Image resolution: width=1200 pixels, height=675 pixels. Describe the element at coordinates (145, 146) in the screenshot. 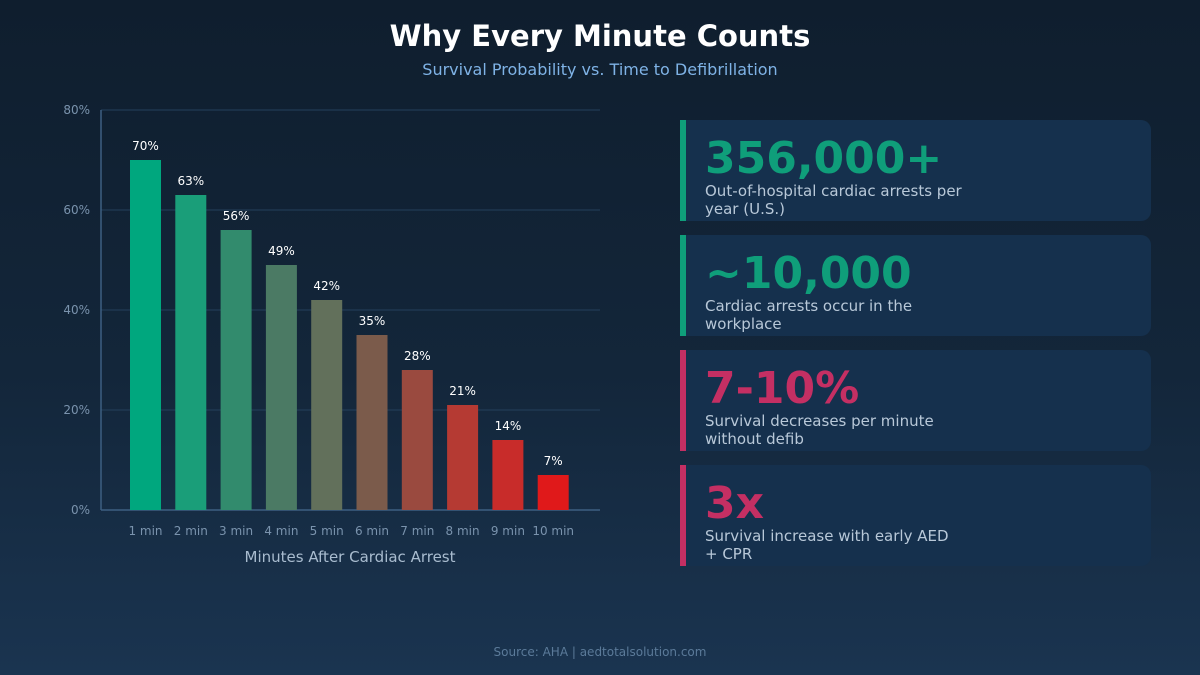

I see `data-label: 70%` at that location.